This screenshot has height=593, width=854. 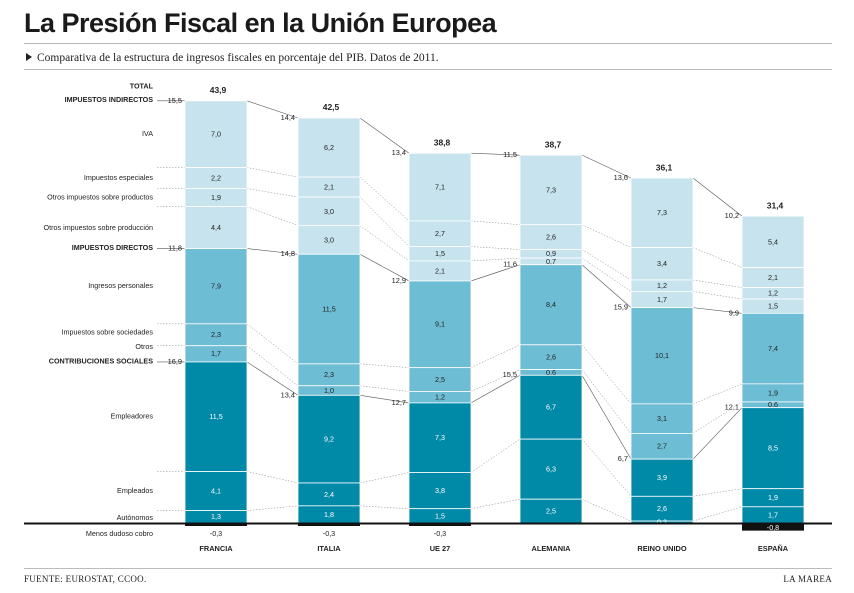 I want to click on segment-value-label: 2,1, so click(x=329, y=186).